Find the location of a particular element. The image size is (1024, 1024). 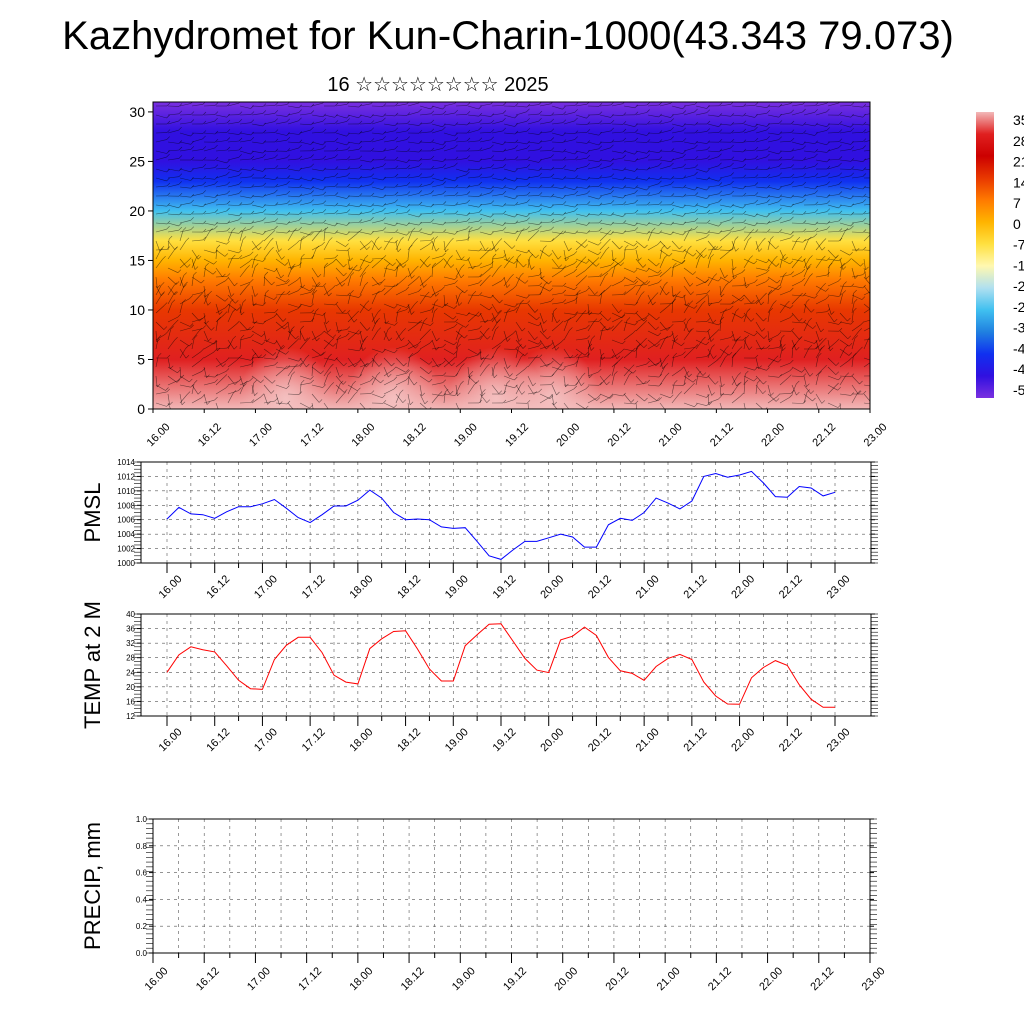

y-tick-label: 25 is located at coordinates (137, 161).